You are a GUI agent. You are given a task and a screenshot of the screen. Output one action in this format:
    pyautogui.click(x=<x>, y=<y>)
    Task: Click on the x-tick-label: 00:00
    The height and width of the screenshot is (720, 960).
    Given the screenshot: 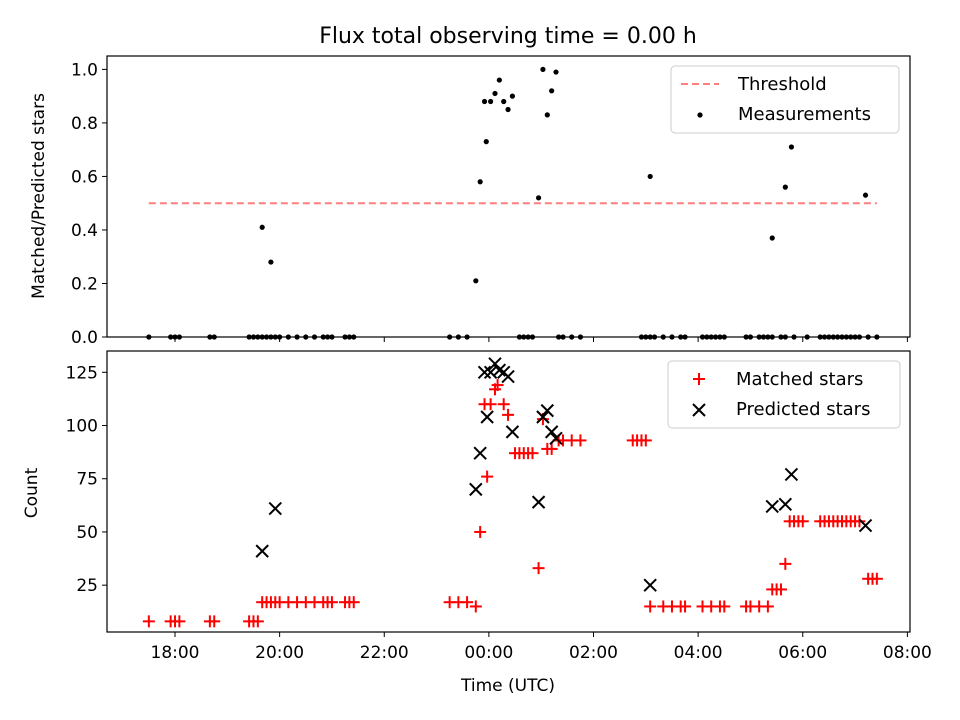 What is the action you would take?
    pyautogui.click(x=488, y=653)
    